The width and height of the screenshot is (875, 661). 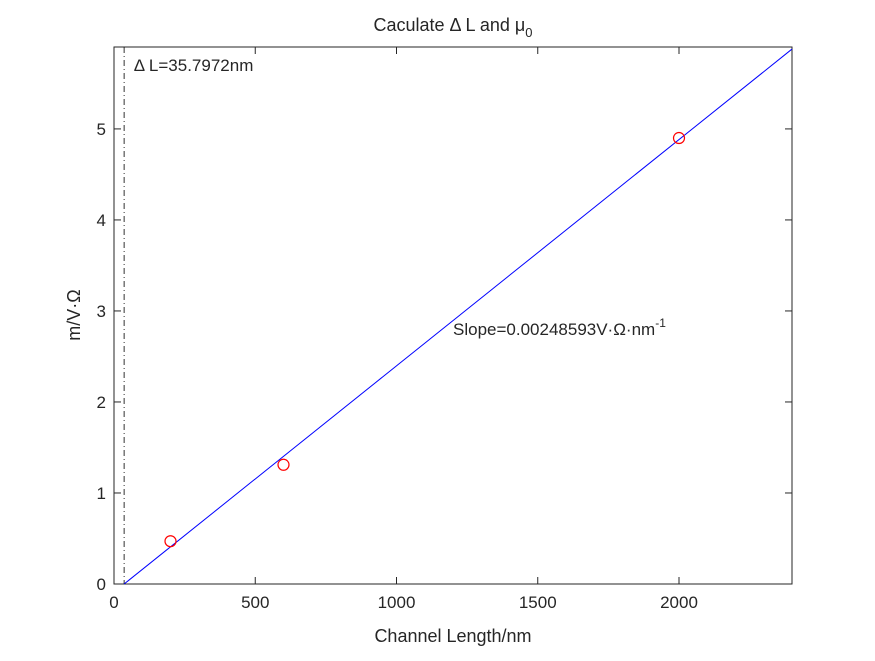 What do you see at coordinates (679, 602) in the screenshot?
I see `x-tick-label: 2000` at bounding box center [679, 602].